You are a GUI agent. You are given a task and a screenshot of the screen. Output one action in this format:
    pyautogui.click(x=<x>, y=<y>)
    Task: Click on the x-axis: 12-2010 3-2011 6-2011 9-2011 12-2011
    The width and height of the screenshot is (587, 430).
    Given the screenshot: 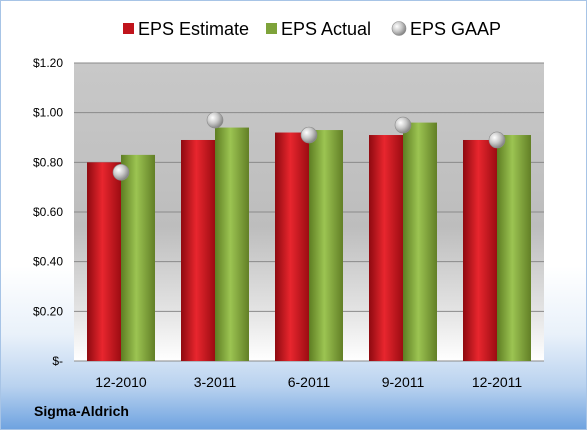 What is the action you would take?
    pyautogui.click(x=308, y=382)
    